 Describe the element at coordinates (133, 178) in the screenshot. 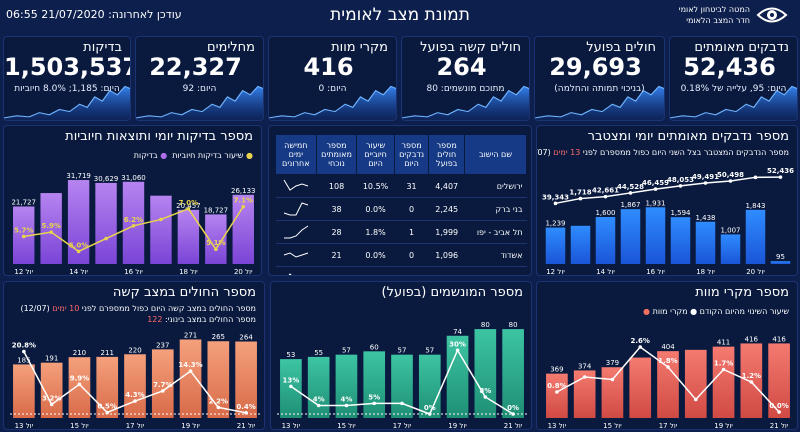

I see `bar-label: 31,060` at that location.